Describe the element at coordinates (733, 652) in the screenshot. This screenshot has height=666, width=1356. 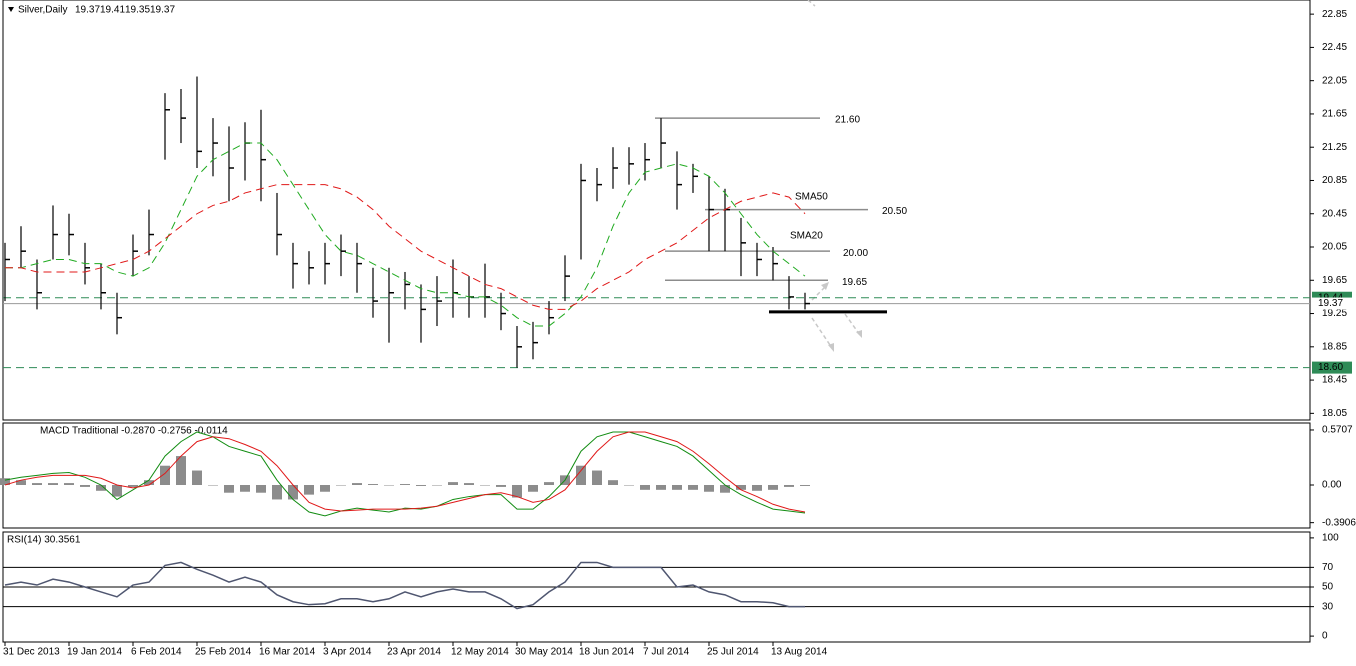
I see `x-tick-label: 25 Jul 2014` at that location.